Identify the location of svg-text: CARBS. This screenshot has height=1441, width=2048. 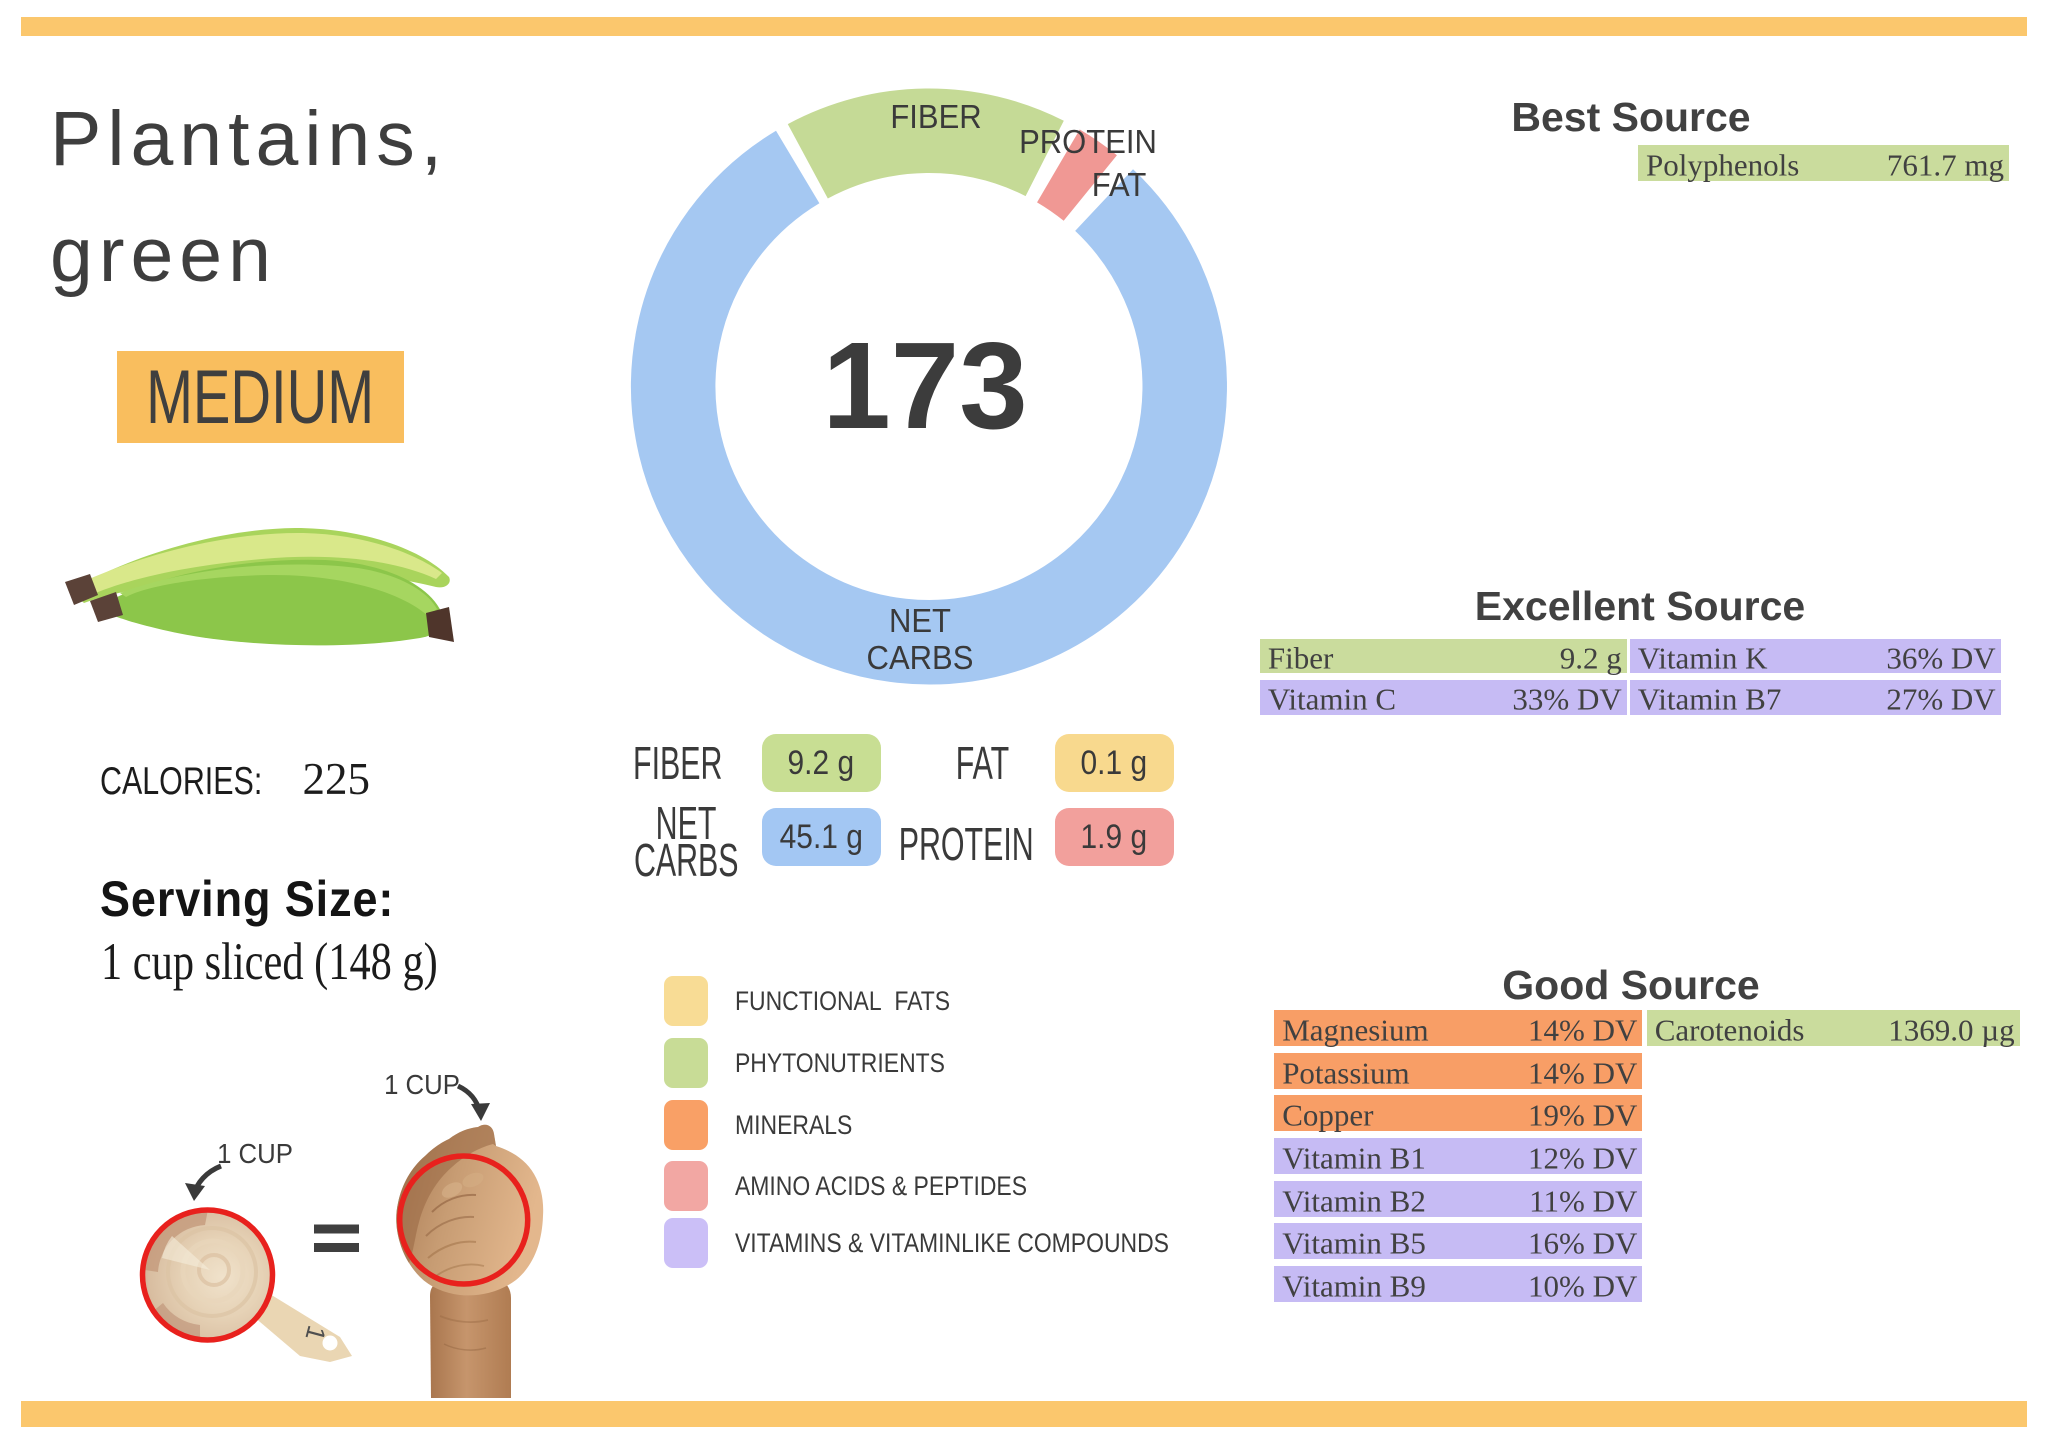
(920, 657).